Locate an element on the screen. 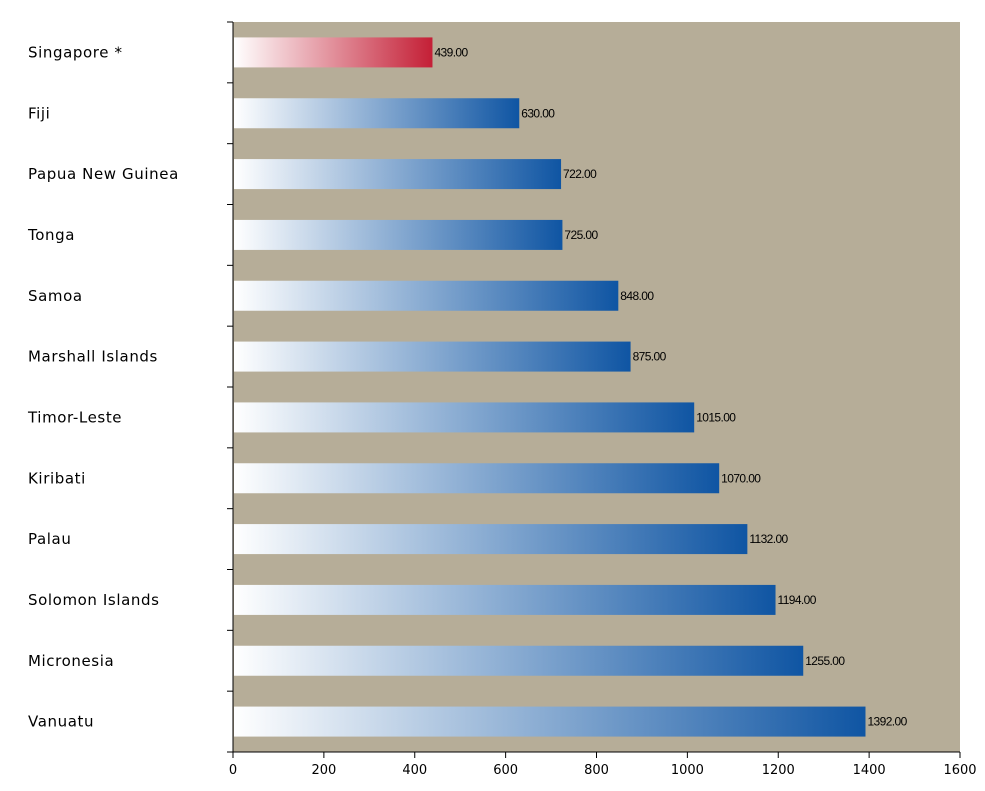  bar-palau is located at coordinates (491, 539).